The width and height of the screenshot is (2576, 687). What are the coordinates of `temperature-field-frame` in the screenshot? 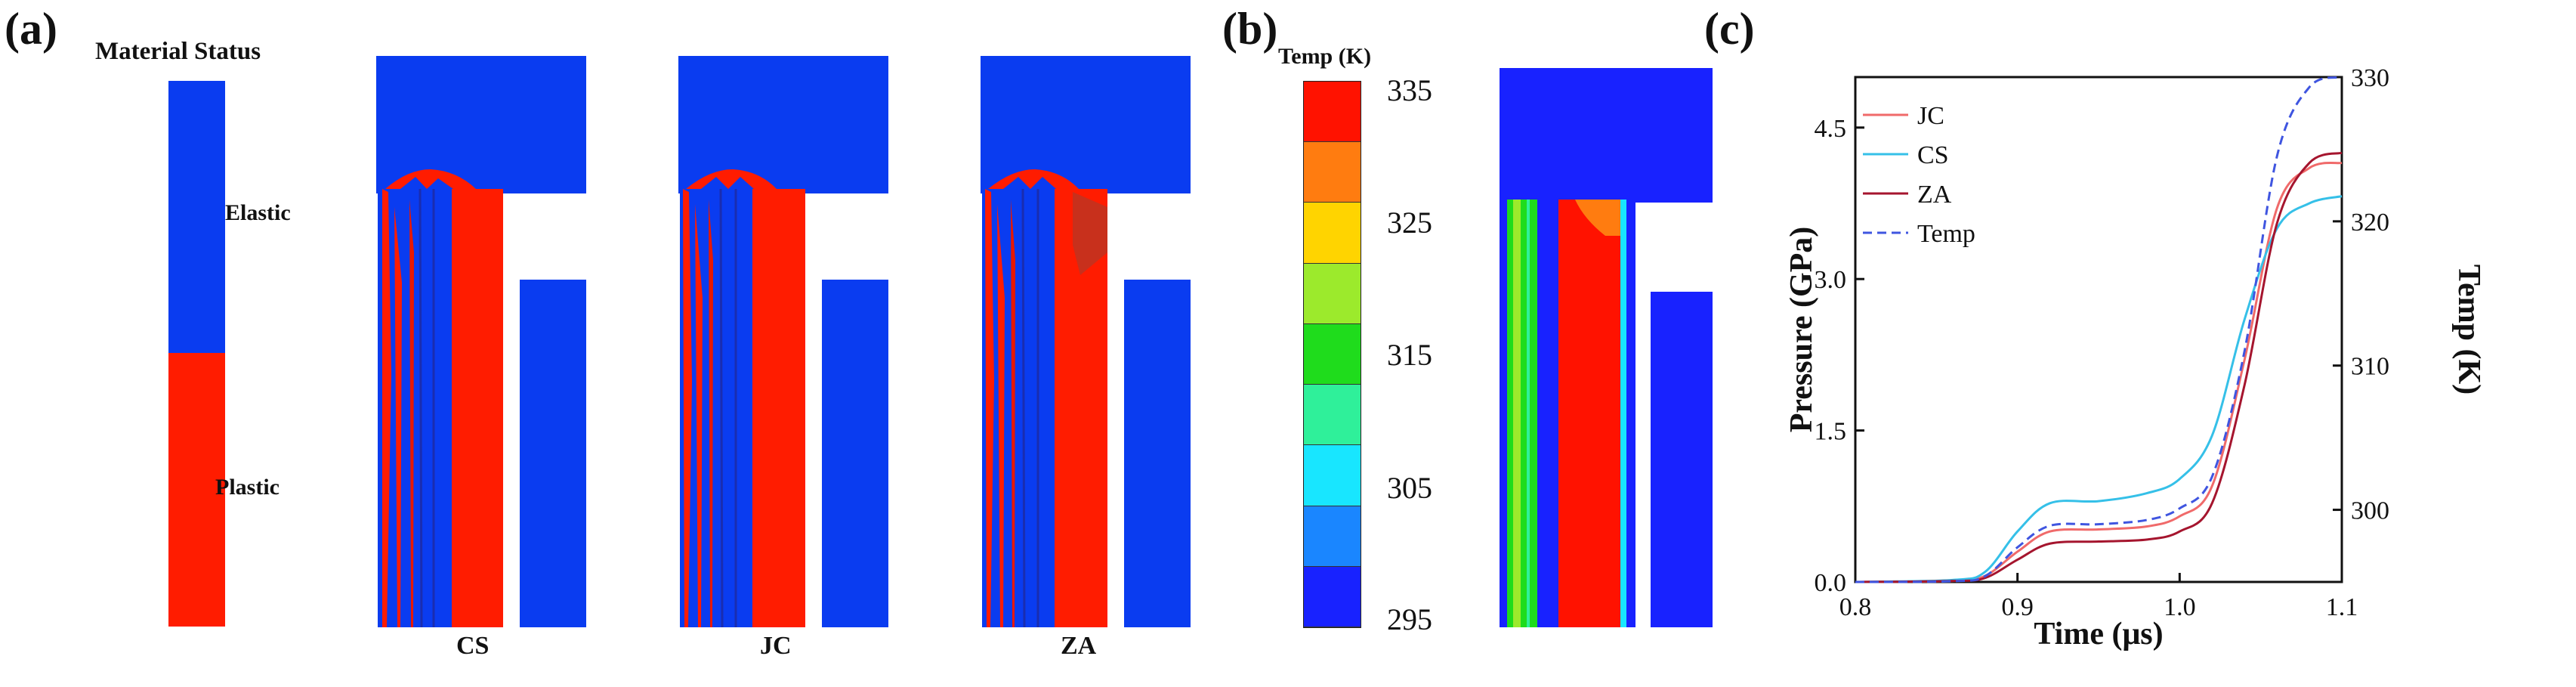 It's located at (1606, 348).